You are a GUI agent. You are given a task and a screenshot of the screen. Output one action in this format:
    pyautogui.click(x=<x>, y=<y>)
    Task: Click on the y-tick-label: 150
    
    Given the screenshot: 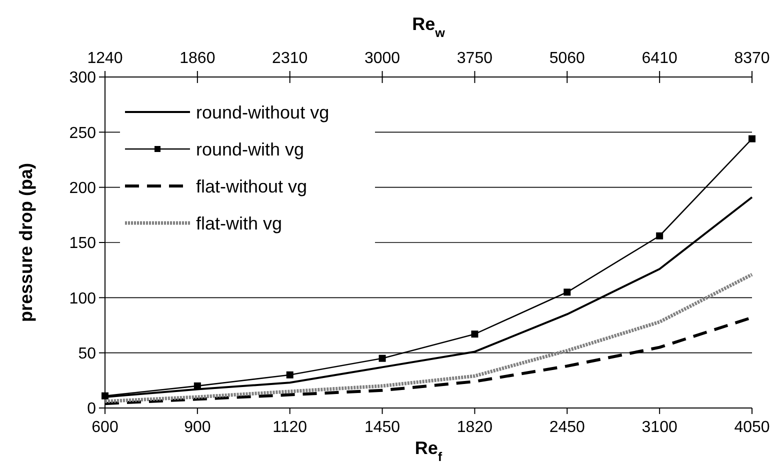 What is the action you would take?
    pyautogui.click(x=82, y=243)
    